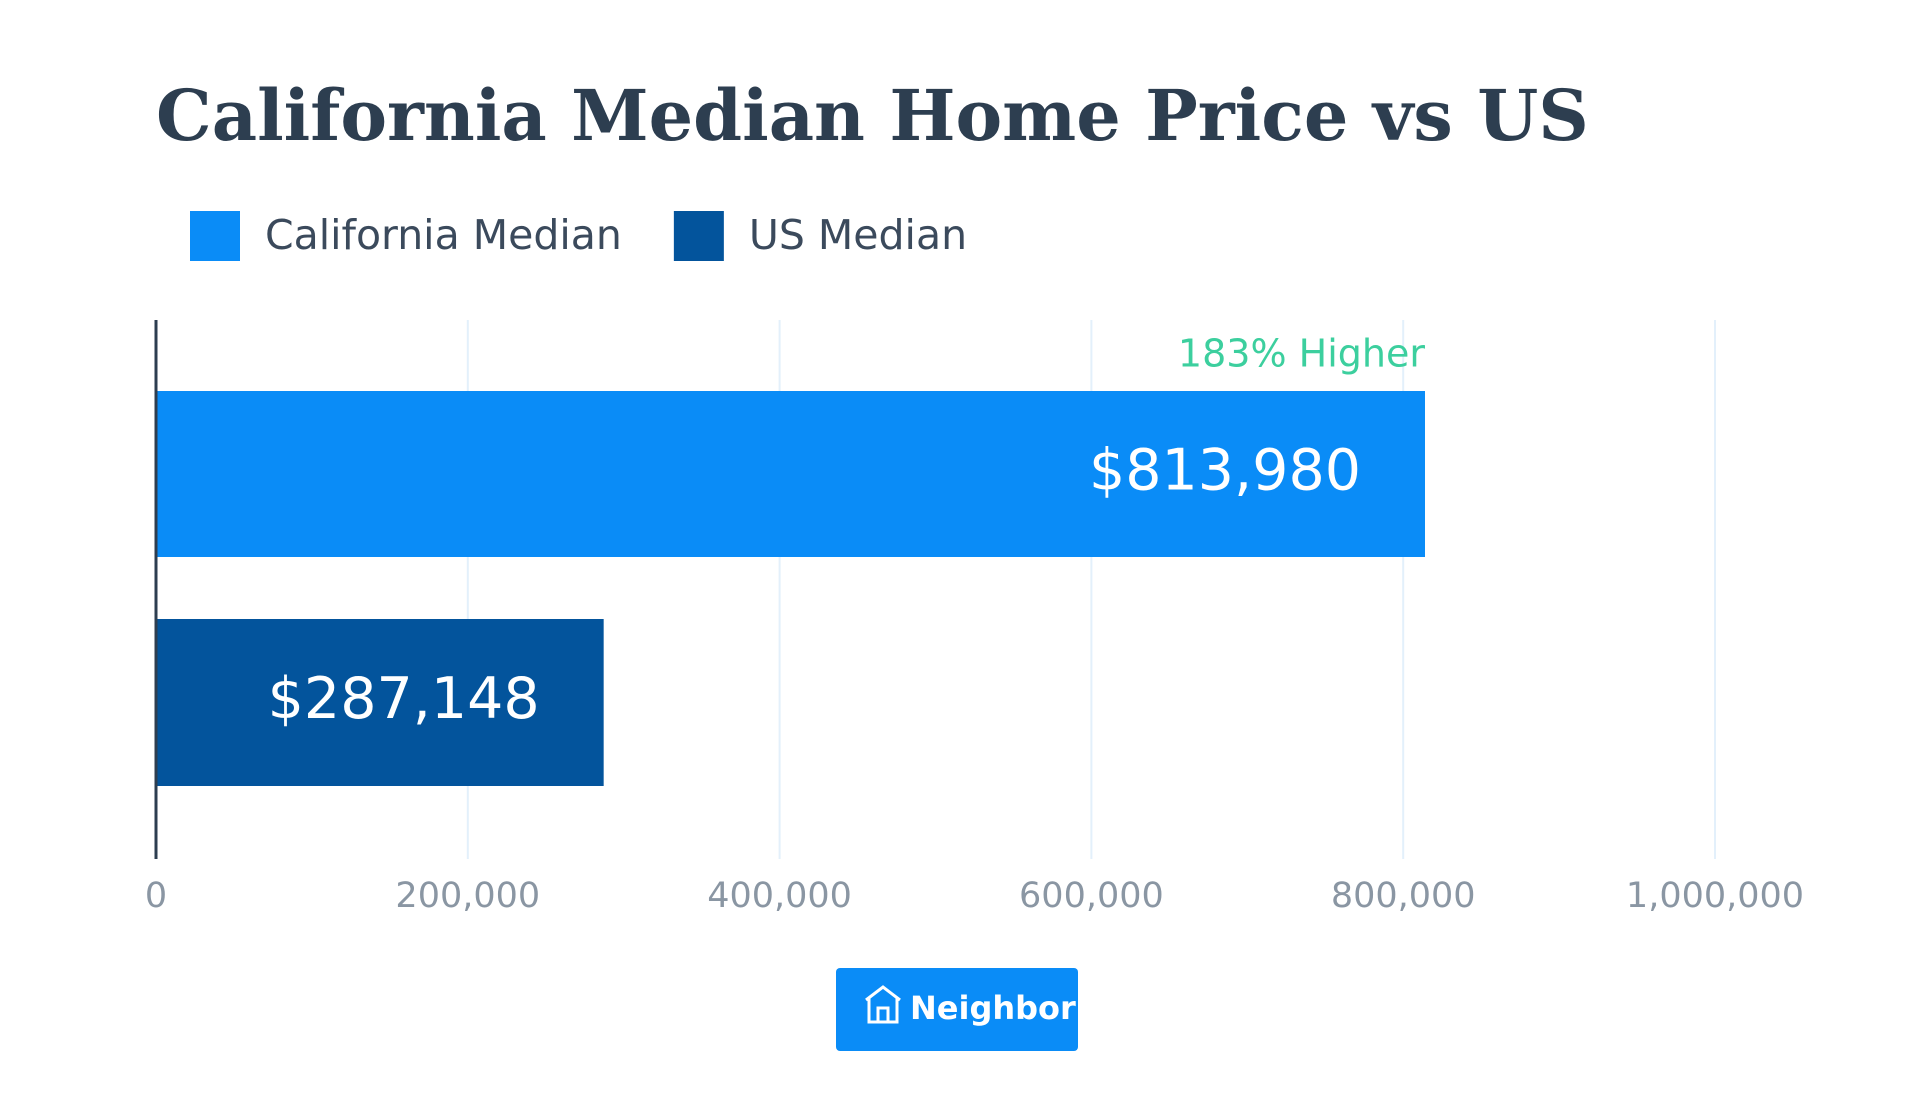  What do you see at coordinates (858, 235) in the screenshot?
I see `legend-label: US Median` at bounding box center [858, 235].